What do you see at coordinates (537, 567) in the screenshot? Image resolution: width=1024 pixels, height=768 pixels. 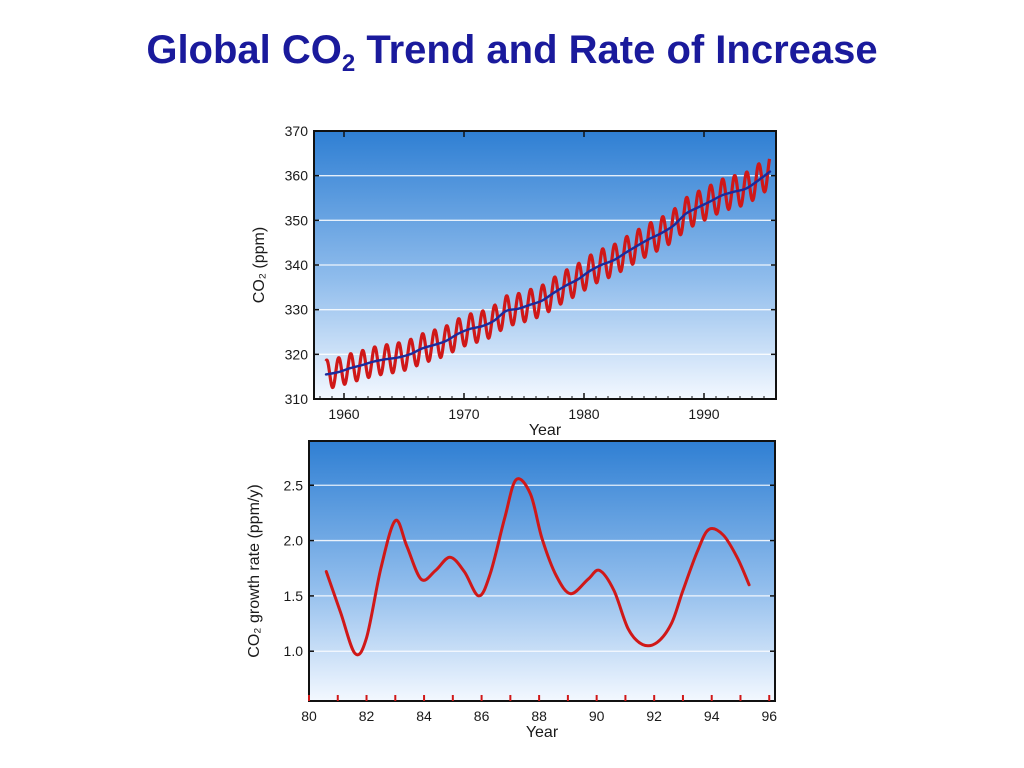 I see `series-growth-rate-line` at bounding box center [537, 567].